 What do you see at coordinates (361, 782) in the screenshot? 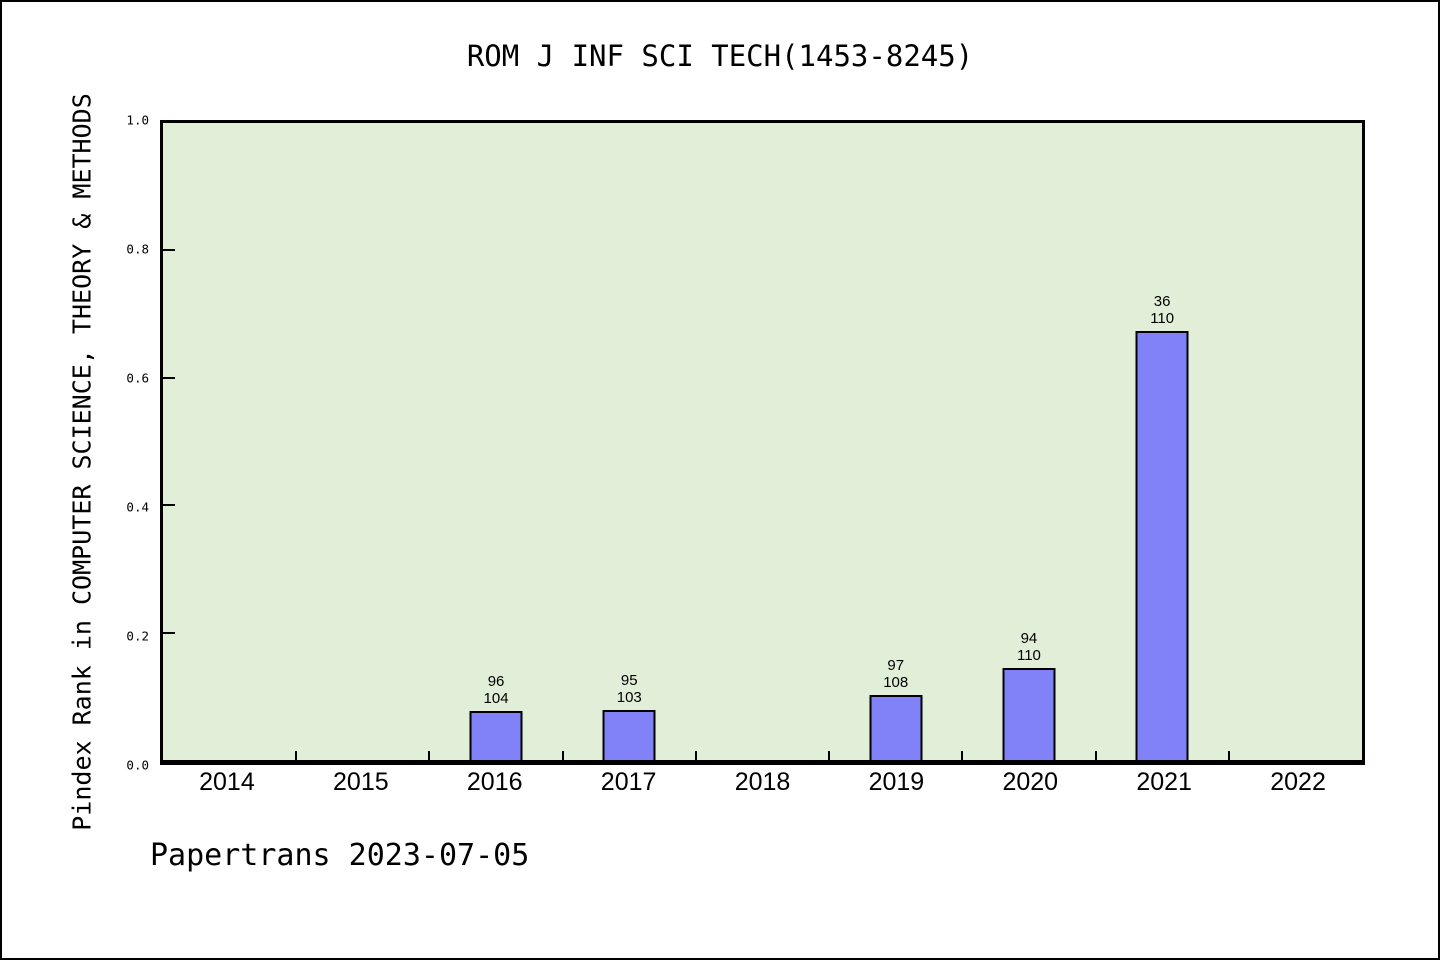
I see `x-tick-label: 2015` at bounding box center [361, 782].